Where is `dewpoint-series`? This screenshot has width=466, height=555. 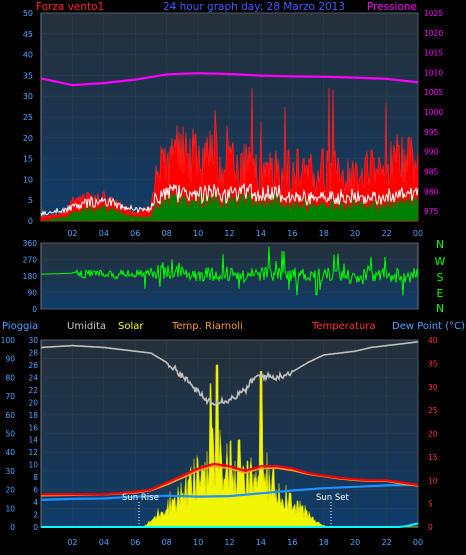
dewpoint-series is located at coordinates (229, 492).